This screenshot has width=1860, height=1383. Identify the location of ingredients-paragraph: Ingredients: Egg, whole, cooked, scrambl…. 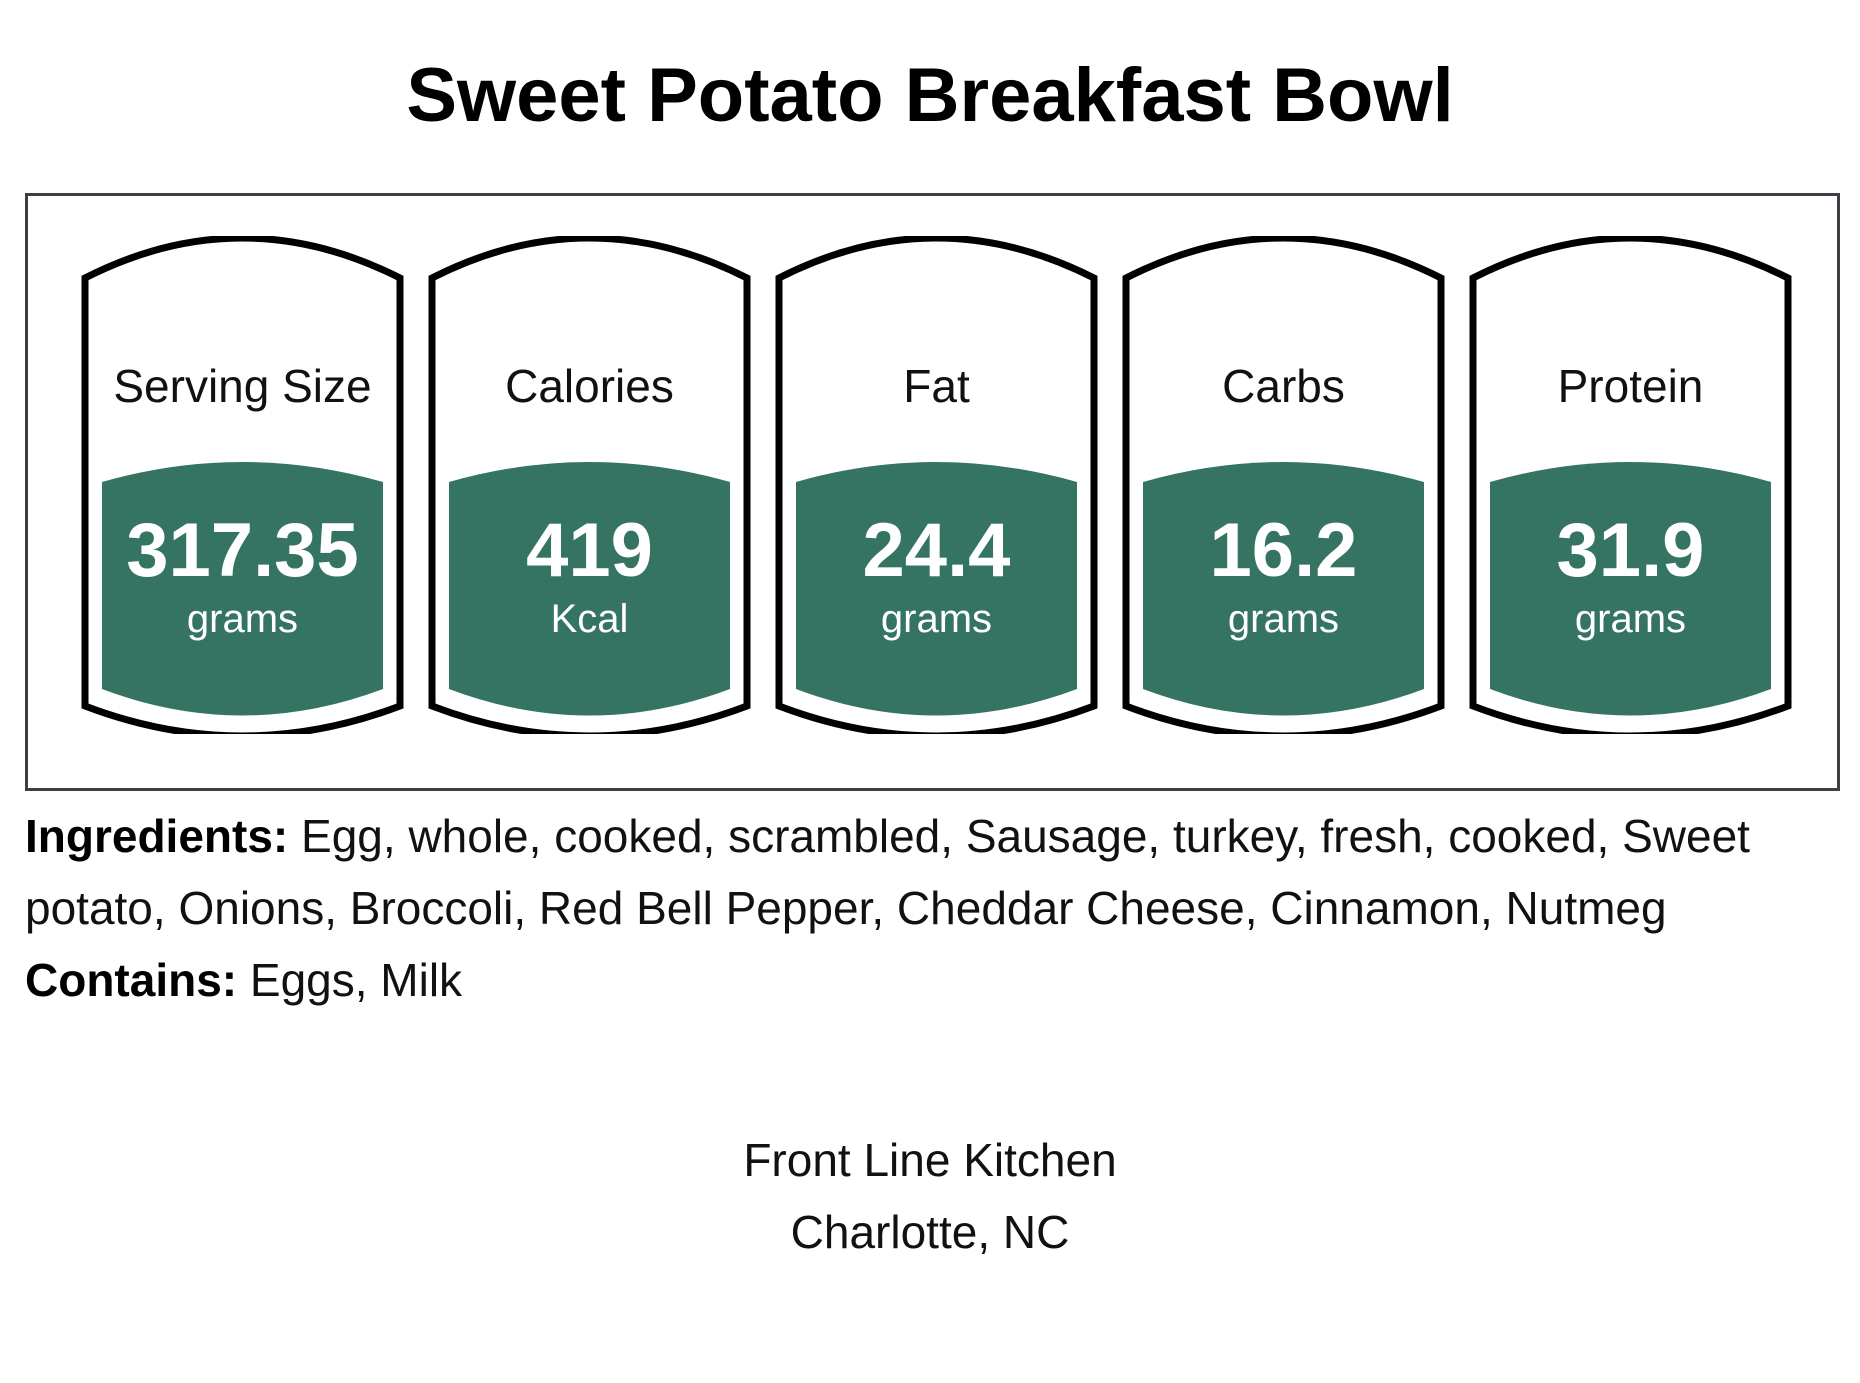
(925, 872).